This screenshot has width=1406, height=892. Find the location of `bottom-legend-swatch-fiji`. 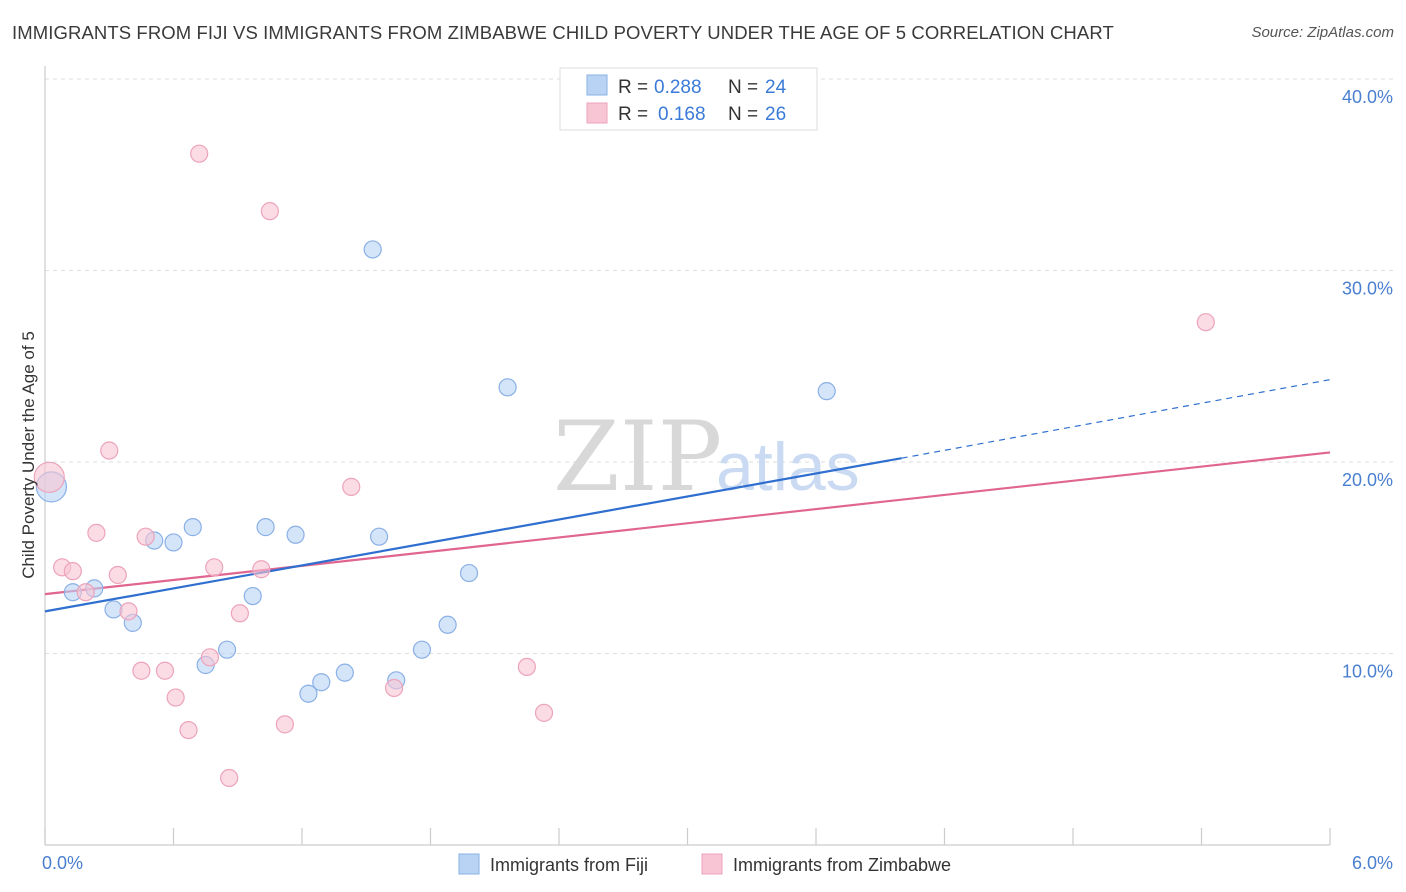

bottom-legend-swatch-fiji is located at coordinates (469, 864).